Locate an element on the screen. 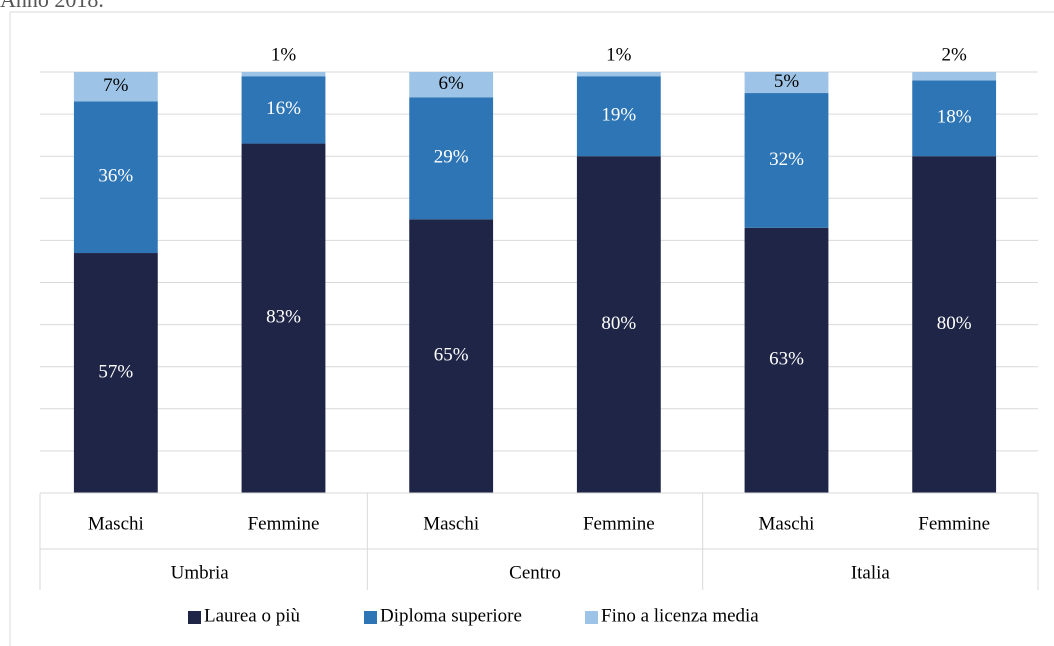 The height and width of the screenshot is (646, 1054). group-label: Centro is located at coordinates (535, 572).